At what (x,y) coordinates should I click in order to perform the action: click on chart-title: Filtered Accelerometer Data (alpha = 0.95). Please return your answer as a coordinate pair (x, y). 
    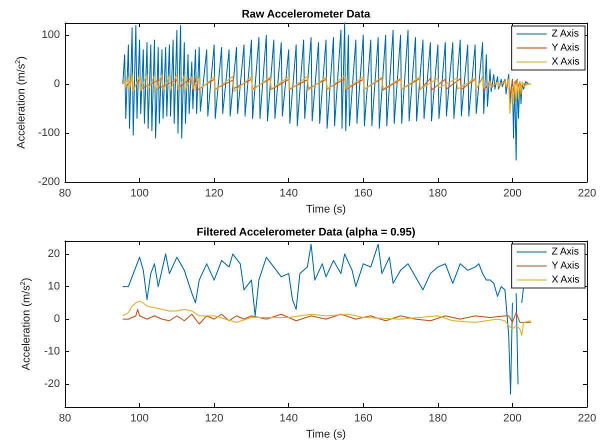
    Looking at the image, I should click on (306, 232).